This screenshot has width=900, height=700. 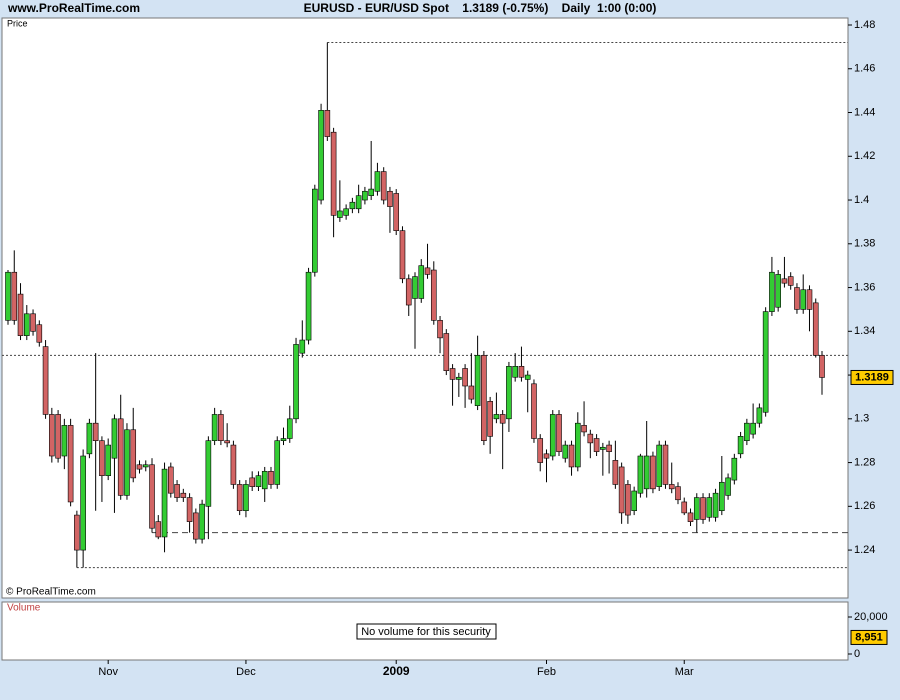 I want to click on x-tick-label: Mar, so click(x=684, y=672).